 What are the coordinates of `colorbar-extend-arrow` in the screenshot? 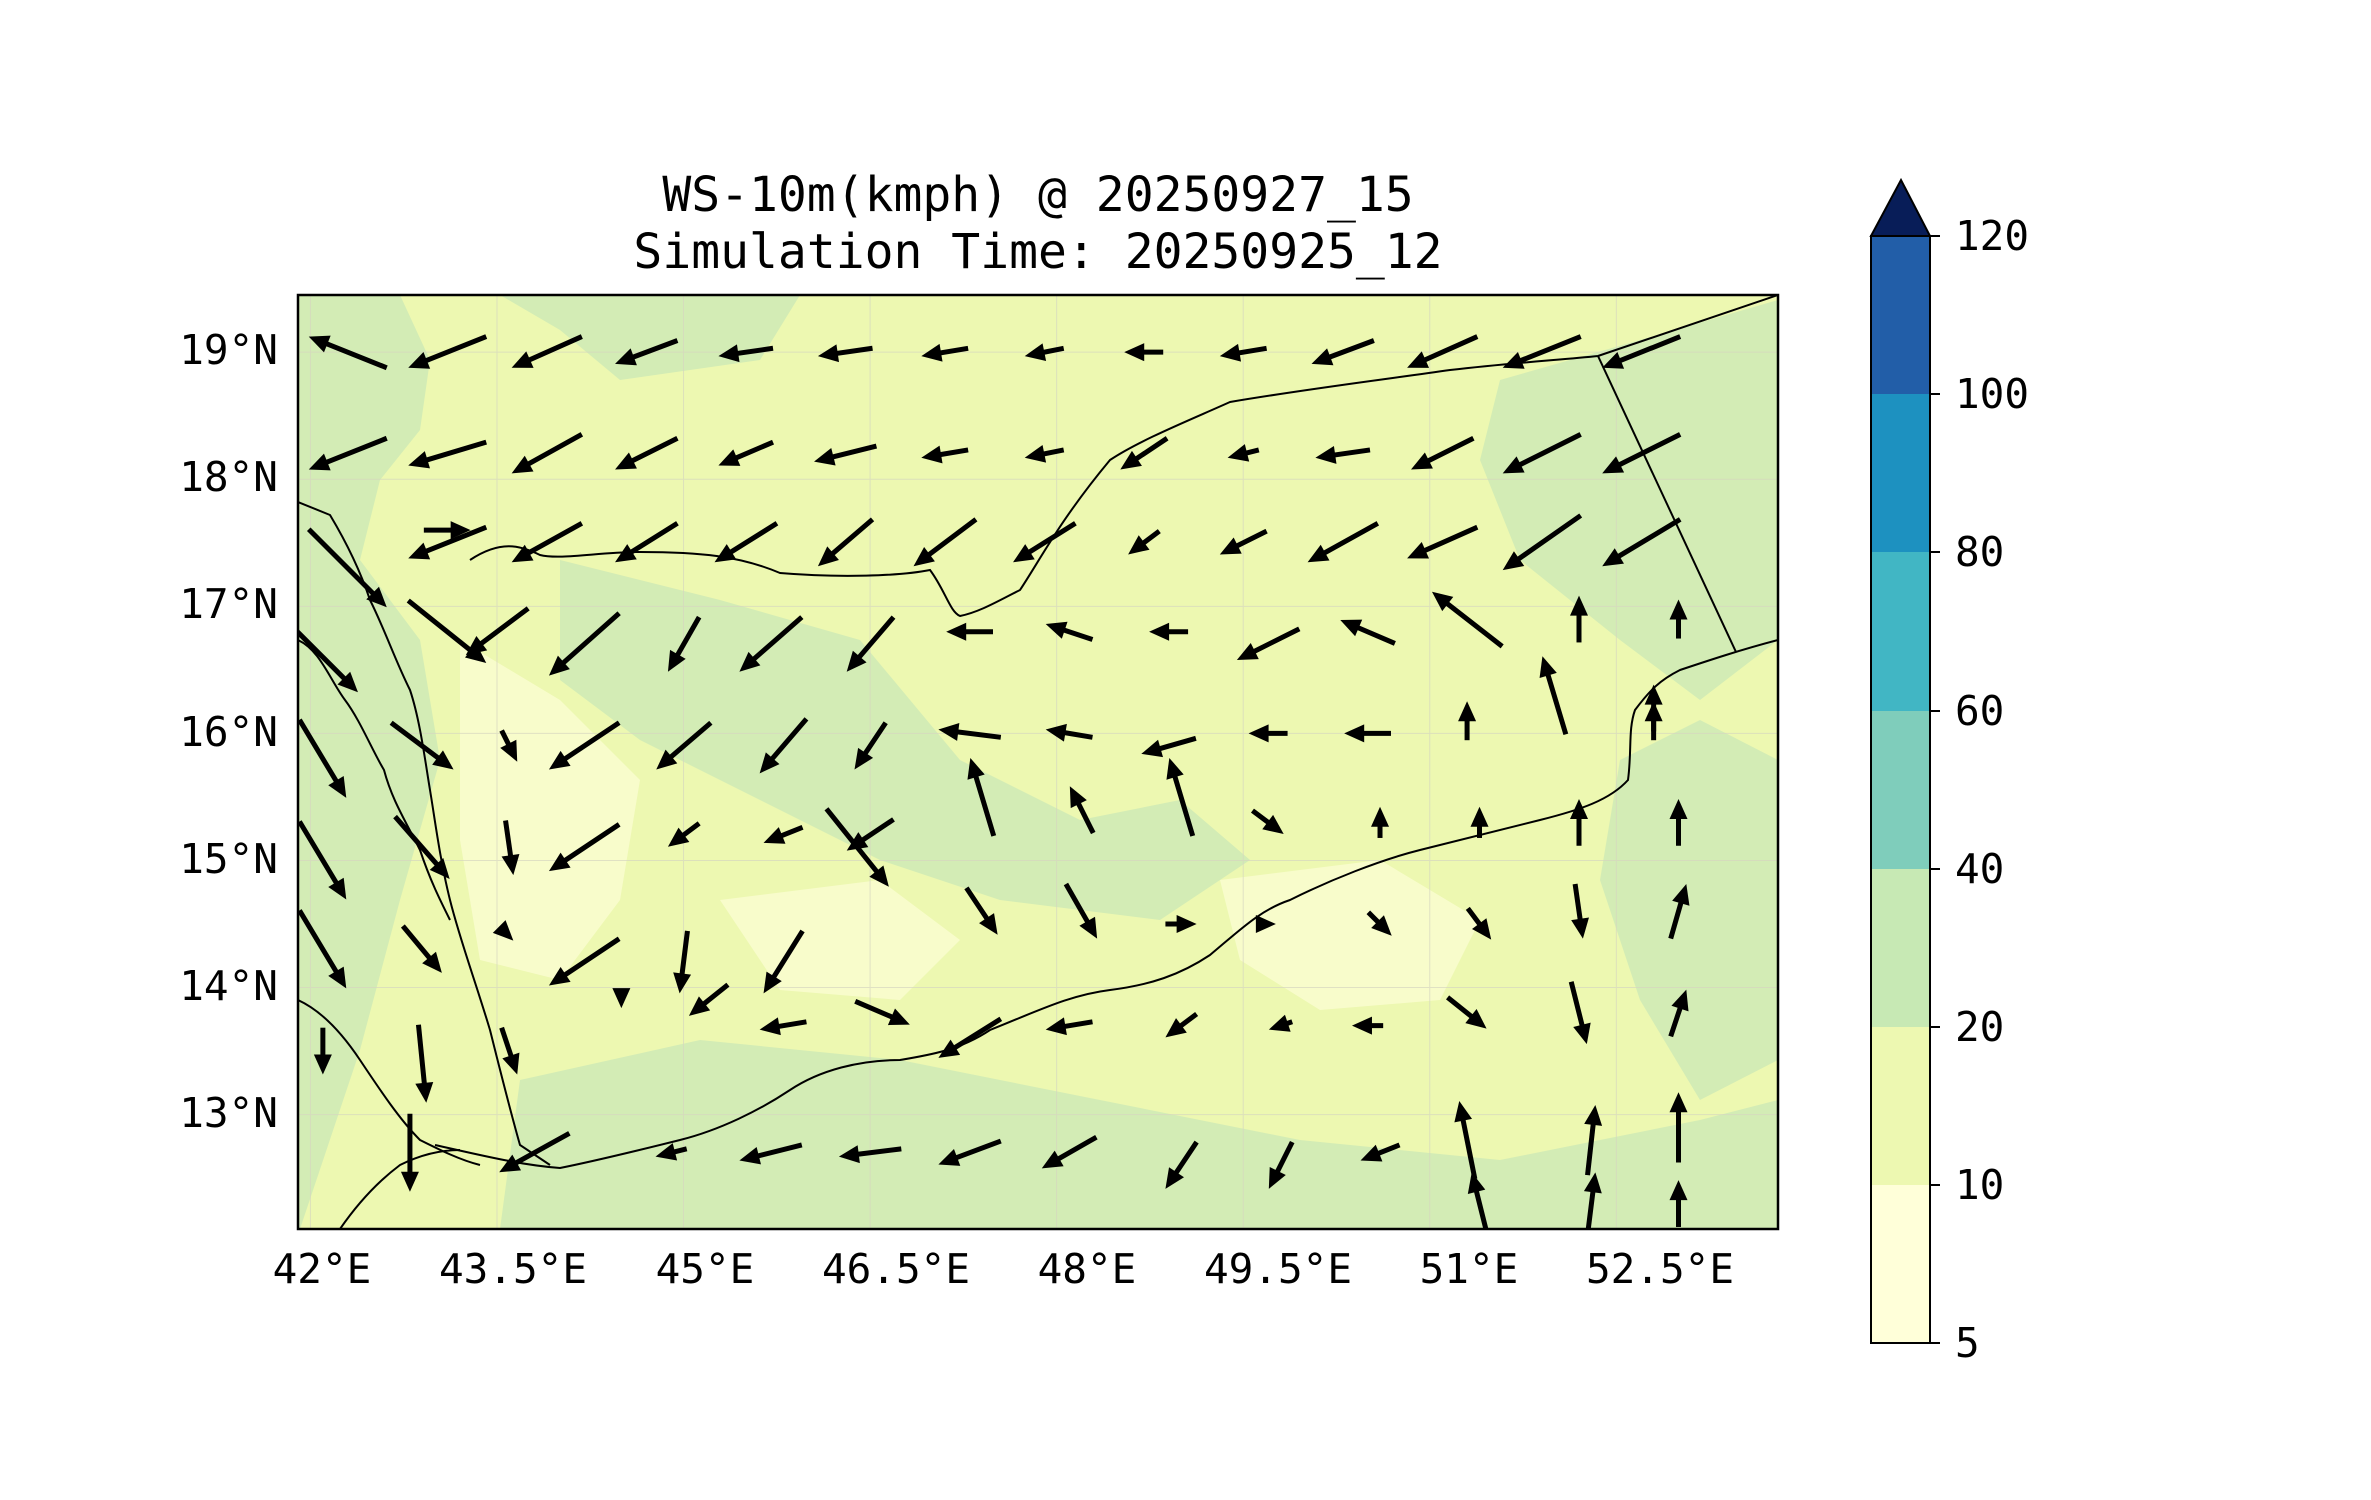 It's located at (1900, 207).